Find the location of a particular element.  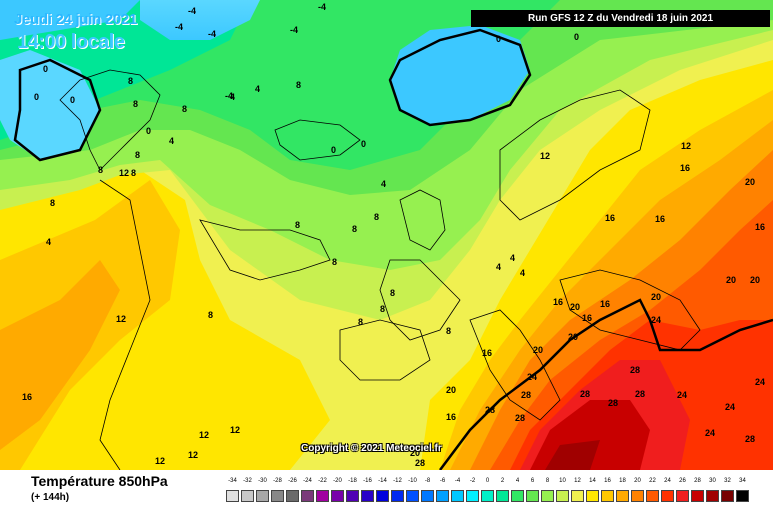

legend-step: 12 is located at coordinates (577, 492).